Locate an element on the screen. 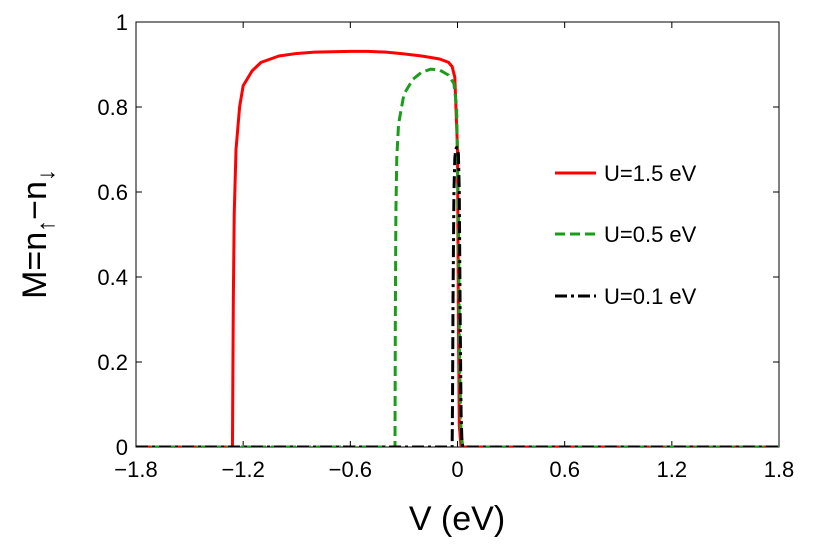 This screenshot has width=817, height=545. y-tick-label: 0 is located at coordinates (122, 447).